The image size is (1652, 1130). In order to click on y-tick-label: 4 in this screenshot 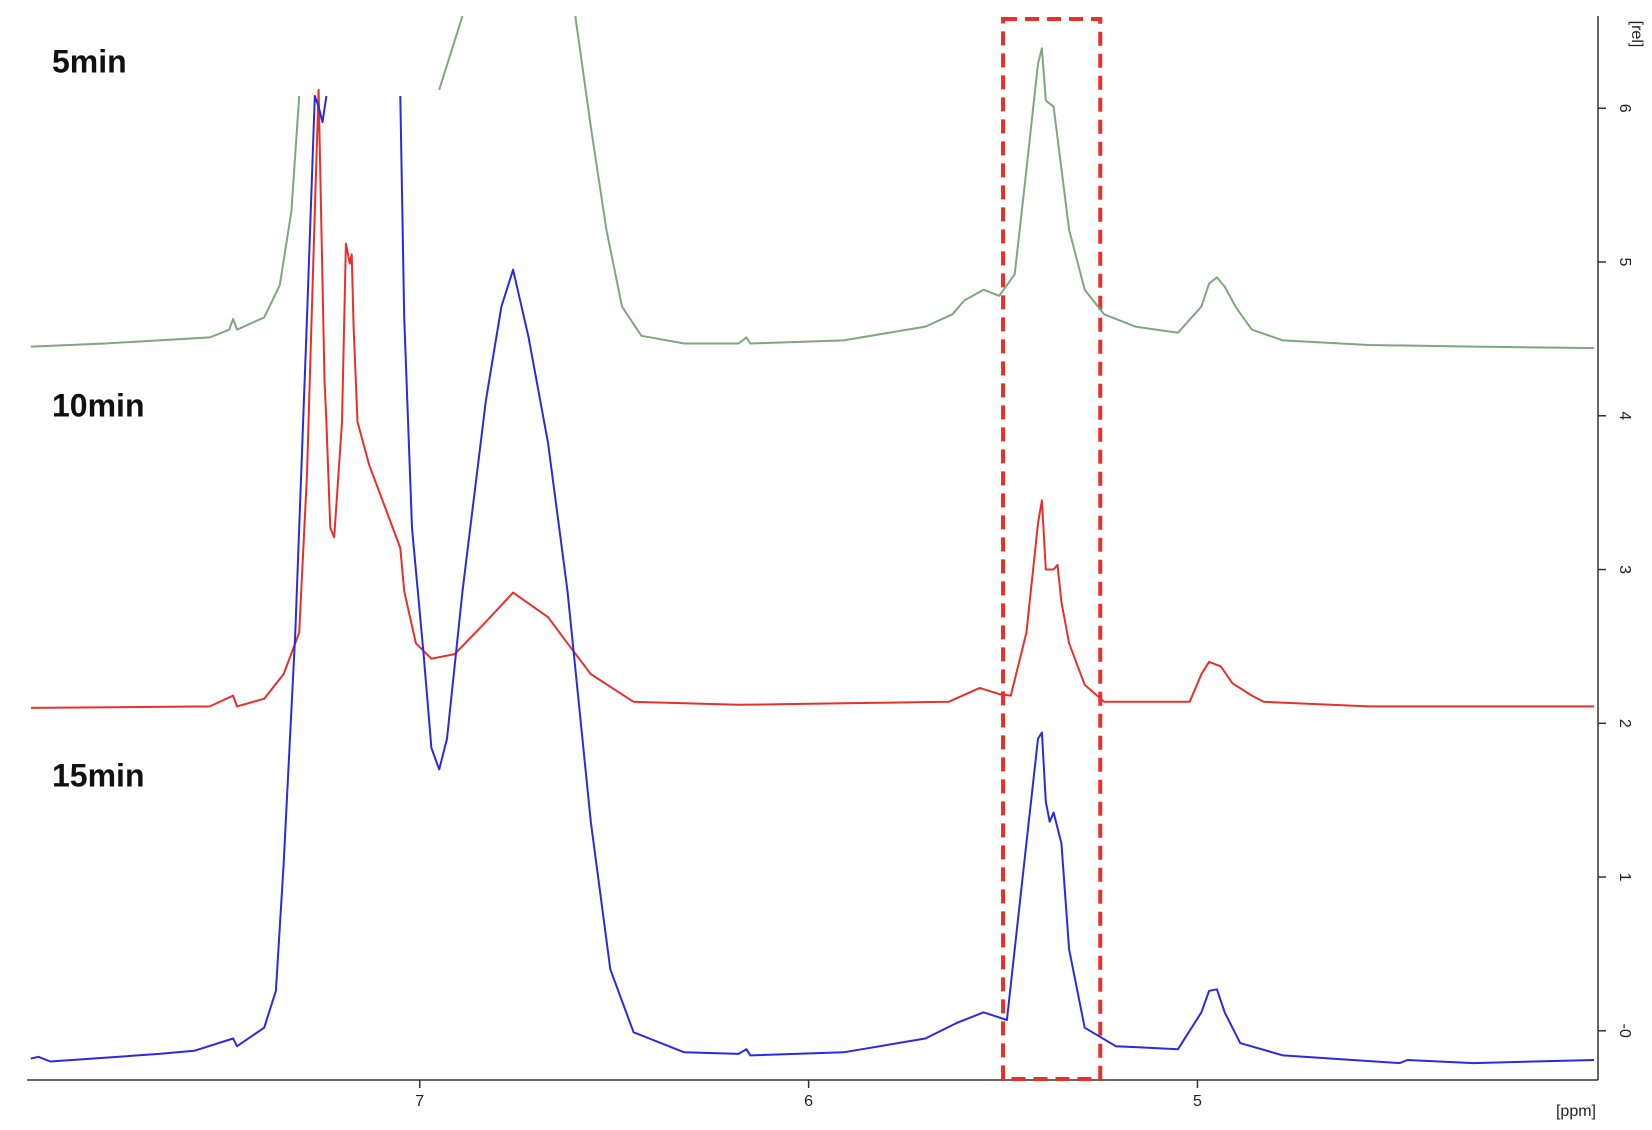, I will do `click(1624, 415)`.